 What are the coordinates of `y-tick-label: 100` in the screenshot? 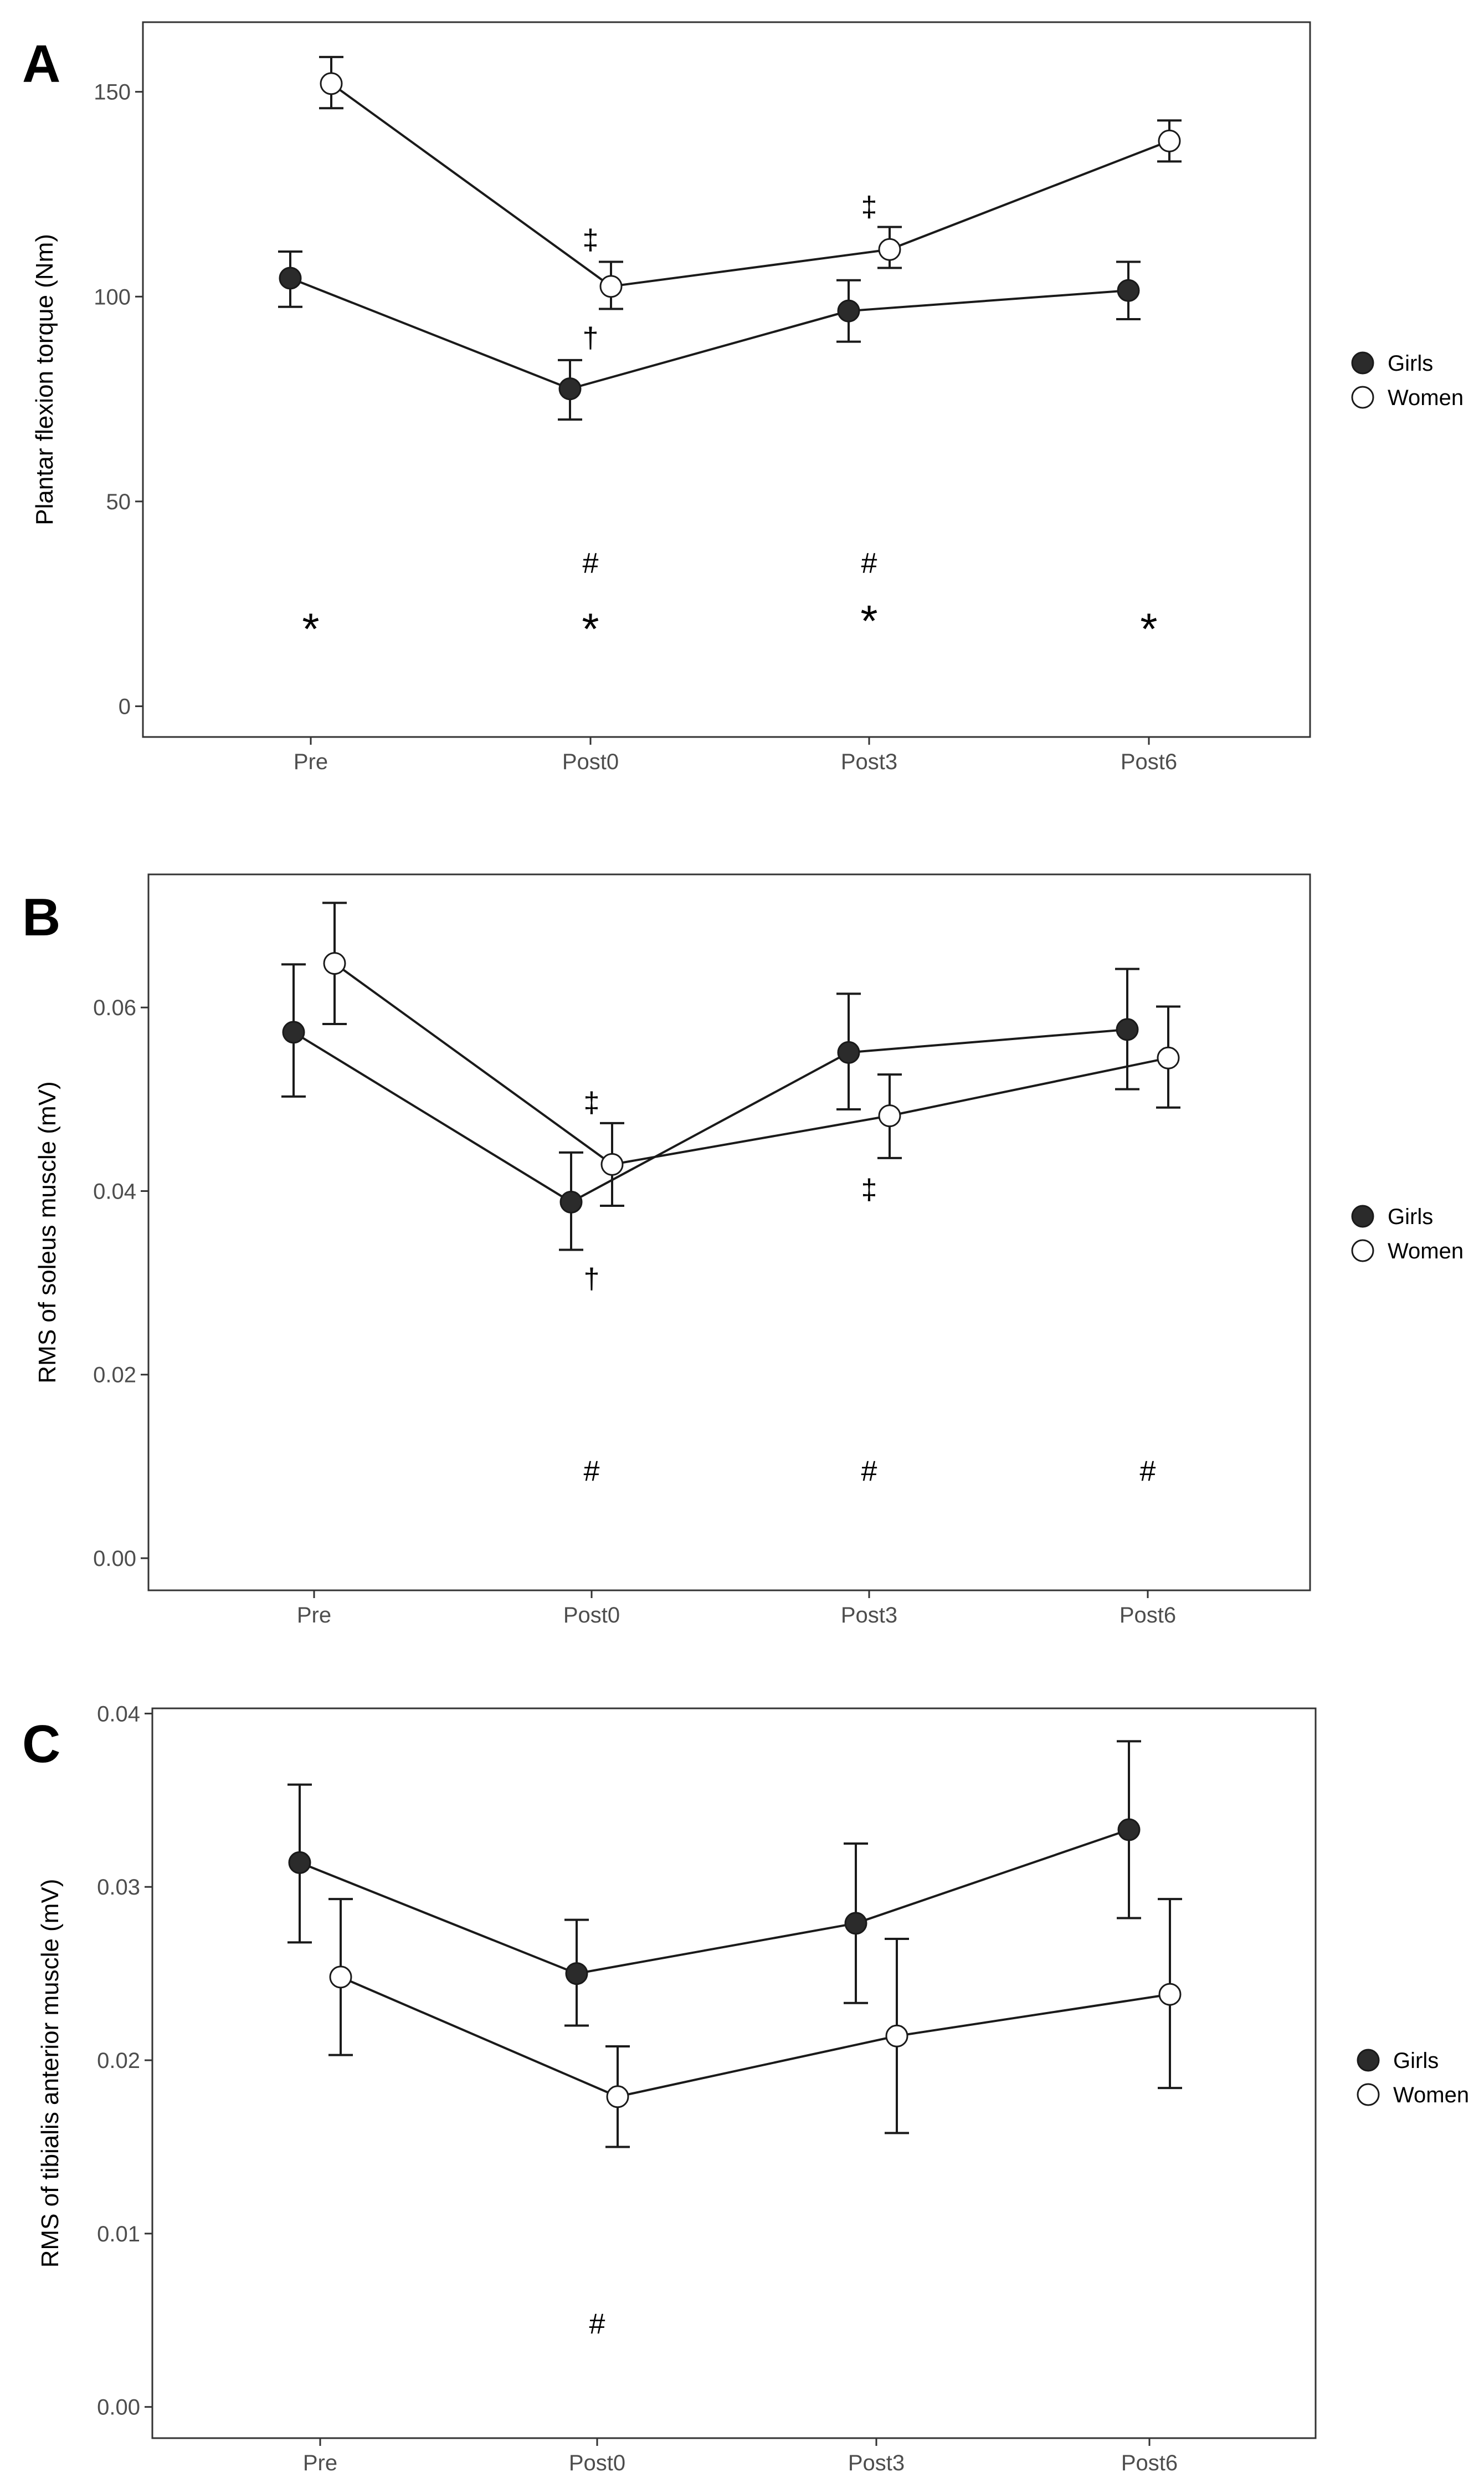 It's located at (112, 297).